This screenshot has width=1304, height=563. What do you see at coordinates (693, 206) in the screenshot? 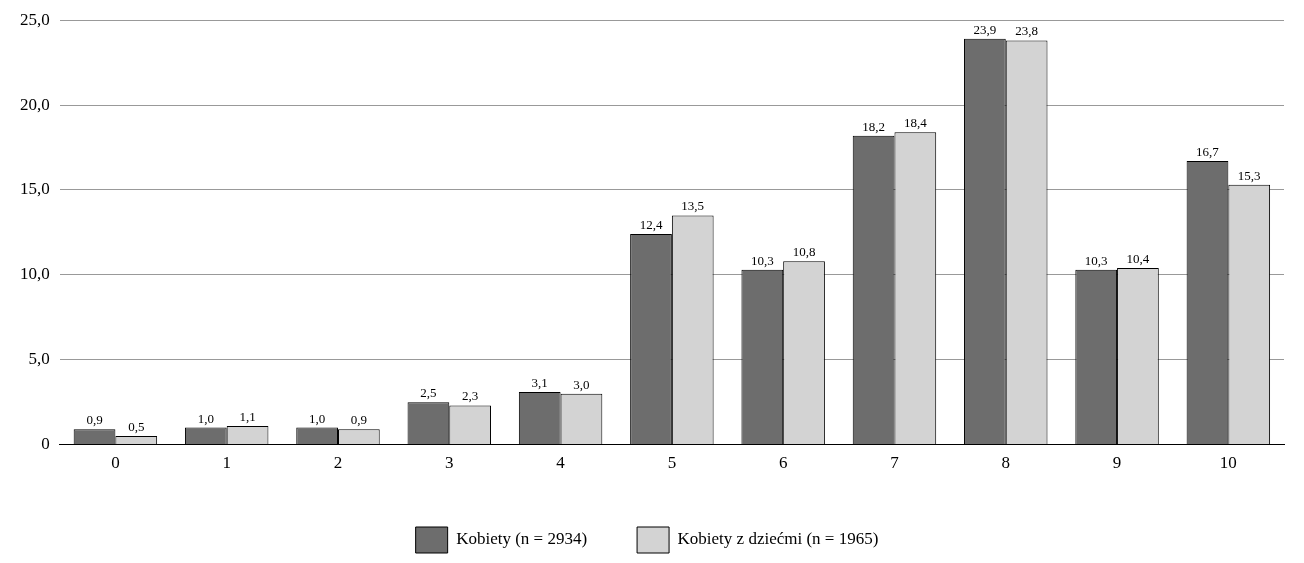
I see `data-label: 13,5` at bounding box center [693, 206].